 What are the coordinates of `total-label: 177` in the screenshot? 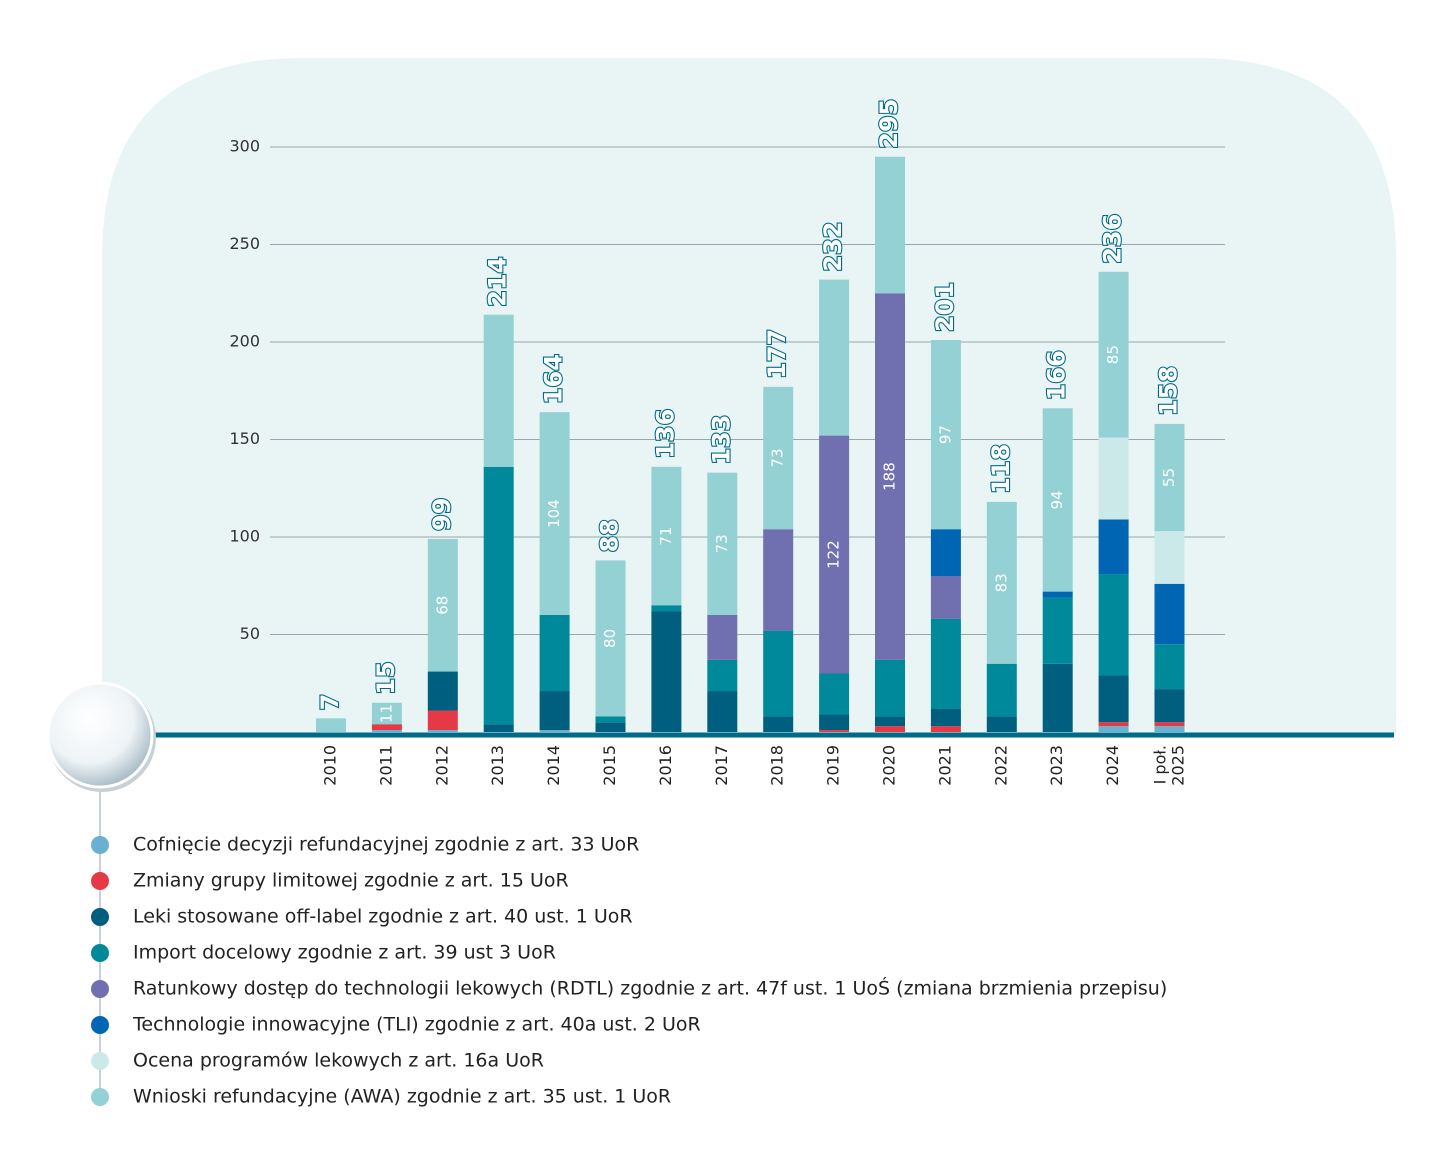 It's located at (777, 354).